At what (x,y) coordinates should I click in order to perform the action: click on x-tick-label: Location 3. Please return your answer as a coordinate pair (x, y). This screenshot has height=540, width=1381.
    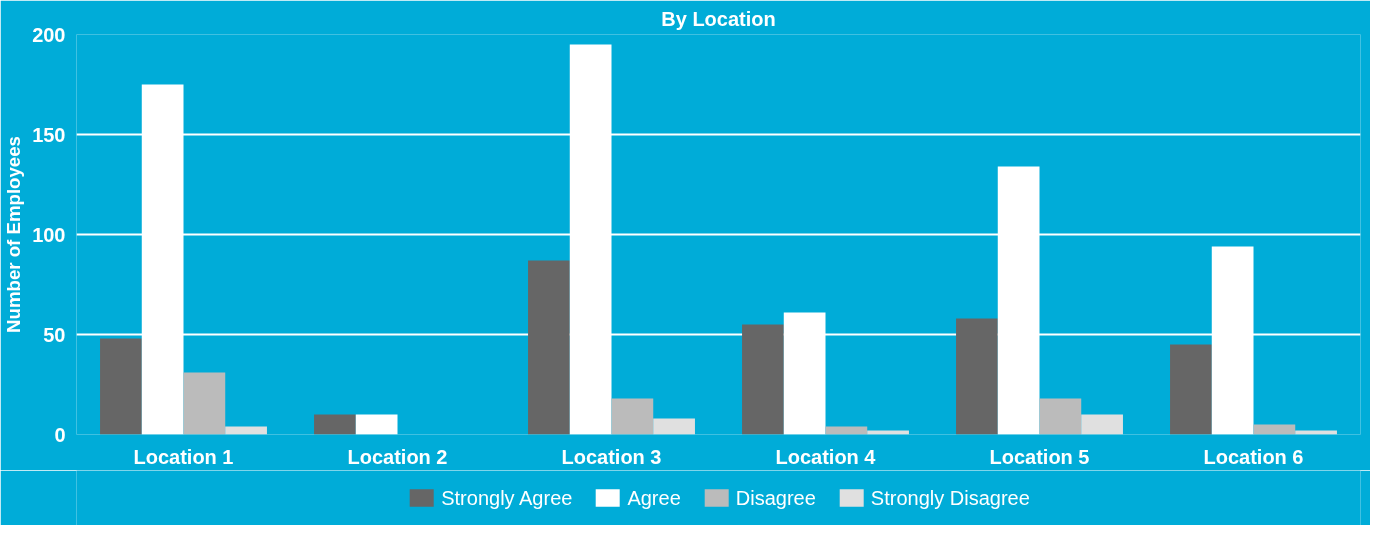
    Looking at the image, I should click on (611, 456).